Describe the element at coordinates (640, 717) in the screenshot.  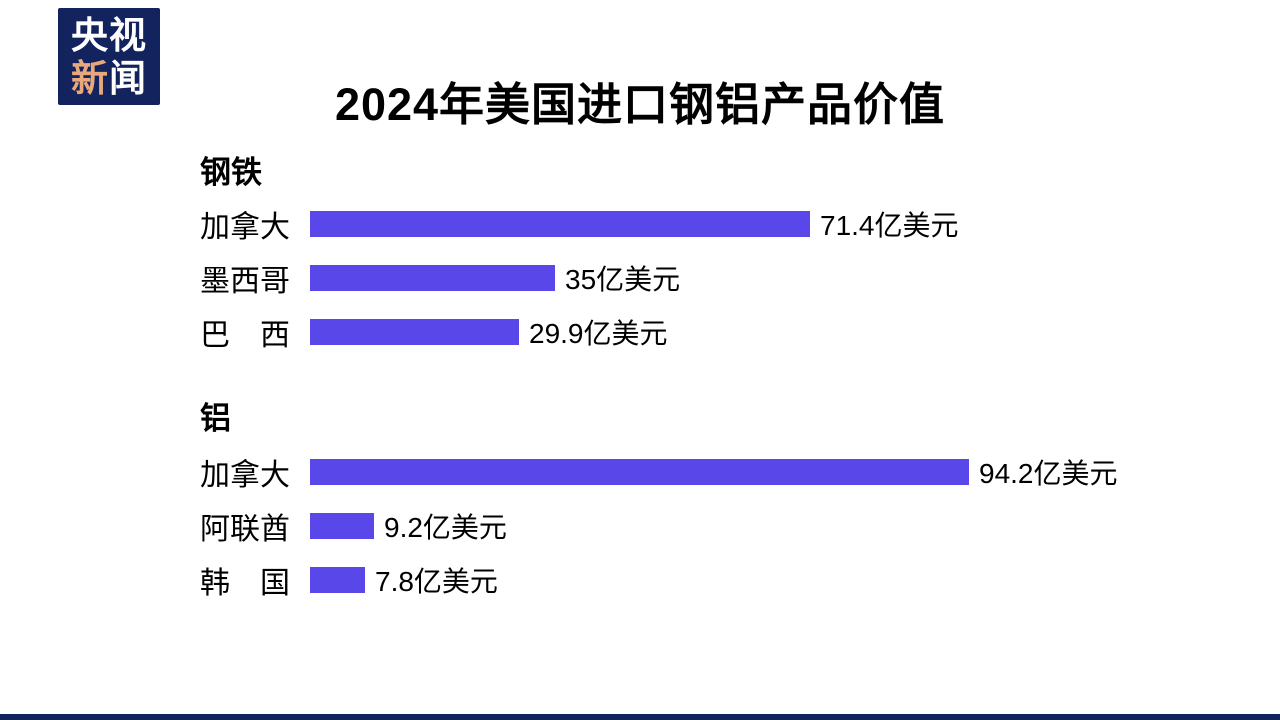
I see `bottom-accent-strip` at that location.